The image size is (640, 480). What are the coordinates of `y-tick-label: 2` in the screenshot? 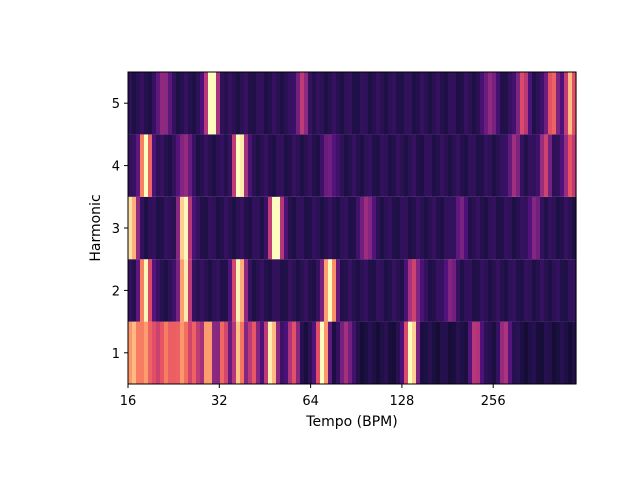 It's located at (116, 291).